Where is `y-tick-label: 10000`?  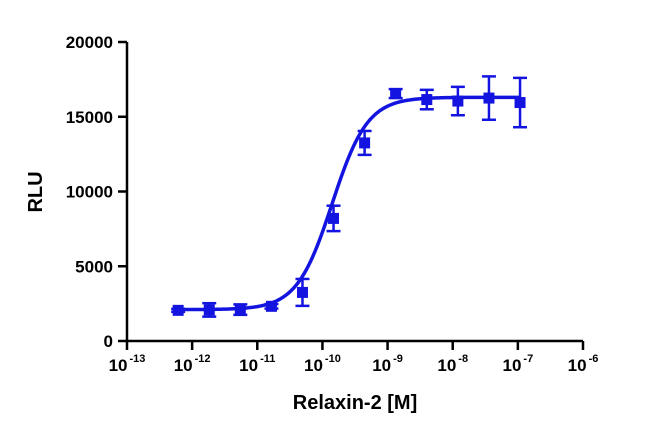
y-tick-label: 10000 is located at coordinates (89, 192).